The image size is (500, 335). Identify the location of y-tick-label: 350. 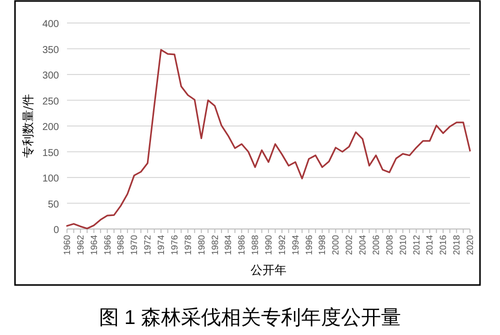
(51, 50).